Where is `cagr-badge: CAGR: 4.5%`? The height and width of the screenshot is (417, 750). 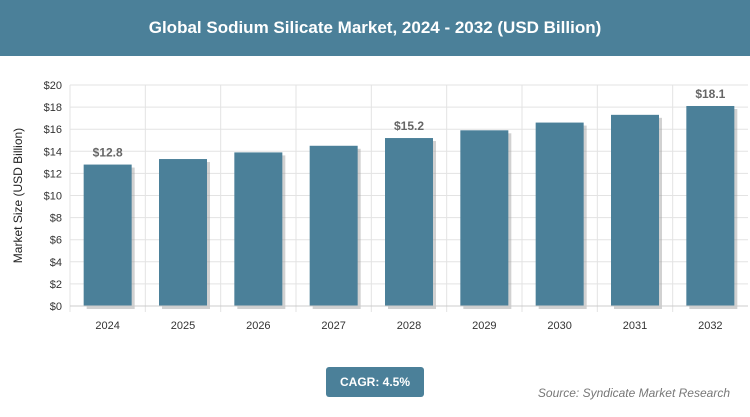 cagr-badge: CAGR: 4.5% is located at coordinates (375, 382).